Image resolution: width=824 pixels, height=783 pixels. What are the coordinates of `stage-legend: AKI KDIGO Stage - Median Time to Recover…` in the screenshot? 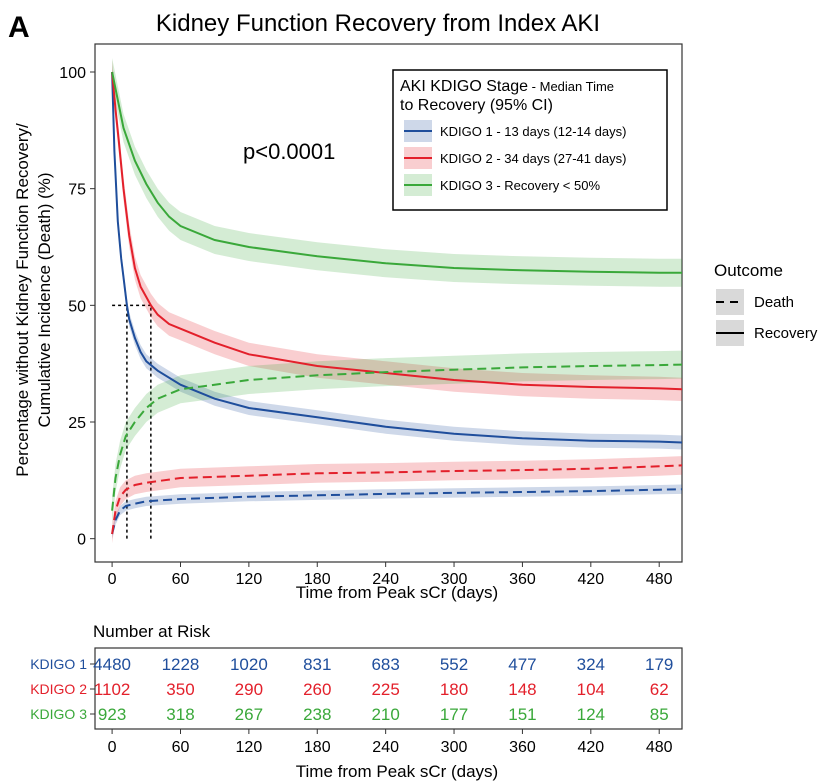 It's located at (530, 140).